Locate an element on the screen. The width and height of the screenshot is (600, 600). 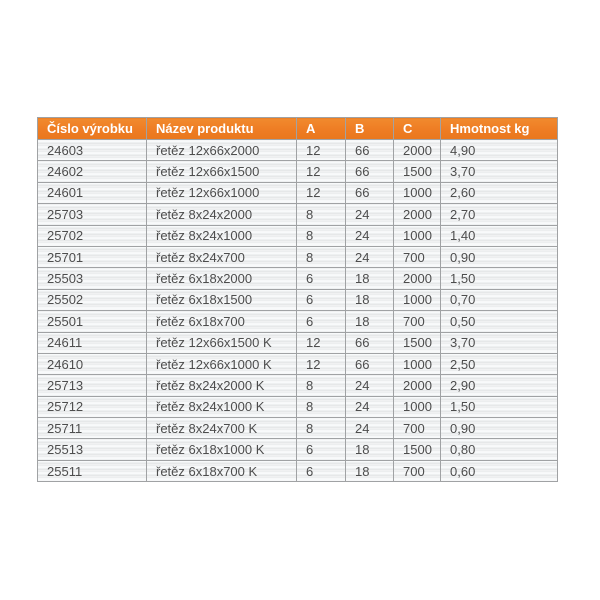
table-row: 25501 řetěz 6x18x700 6 18 700 0,50 is located at coordinates (297, 321).